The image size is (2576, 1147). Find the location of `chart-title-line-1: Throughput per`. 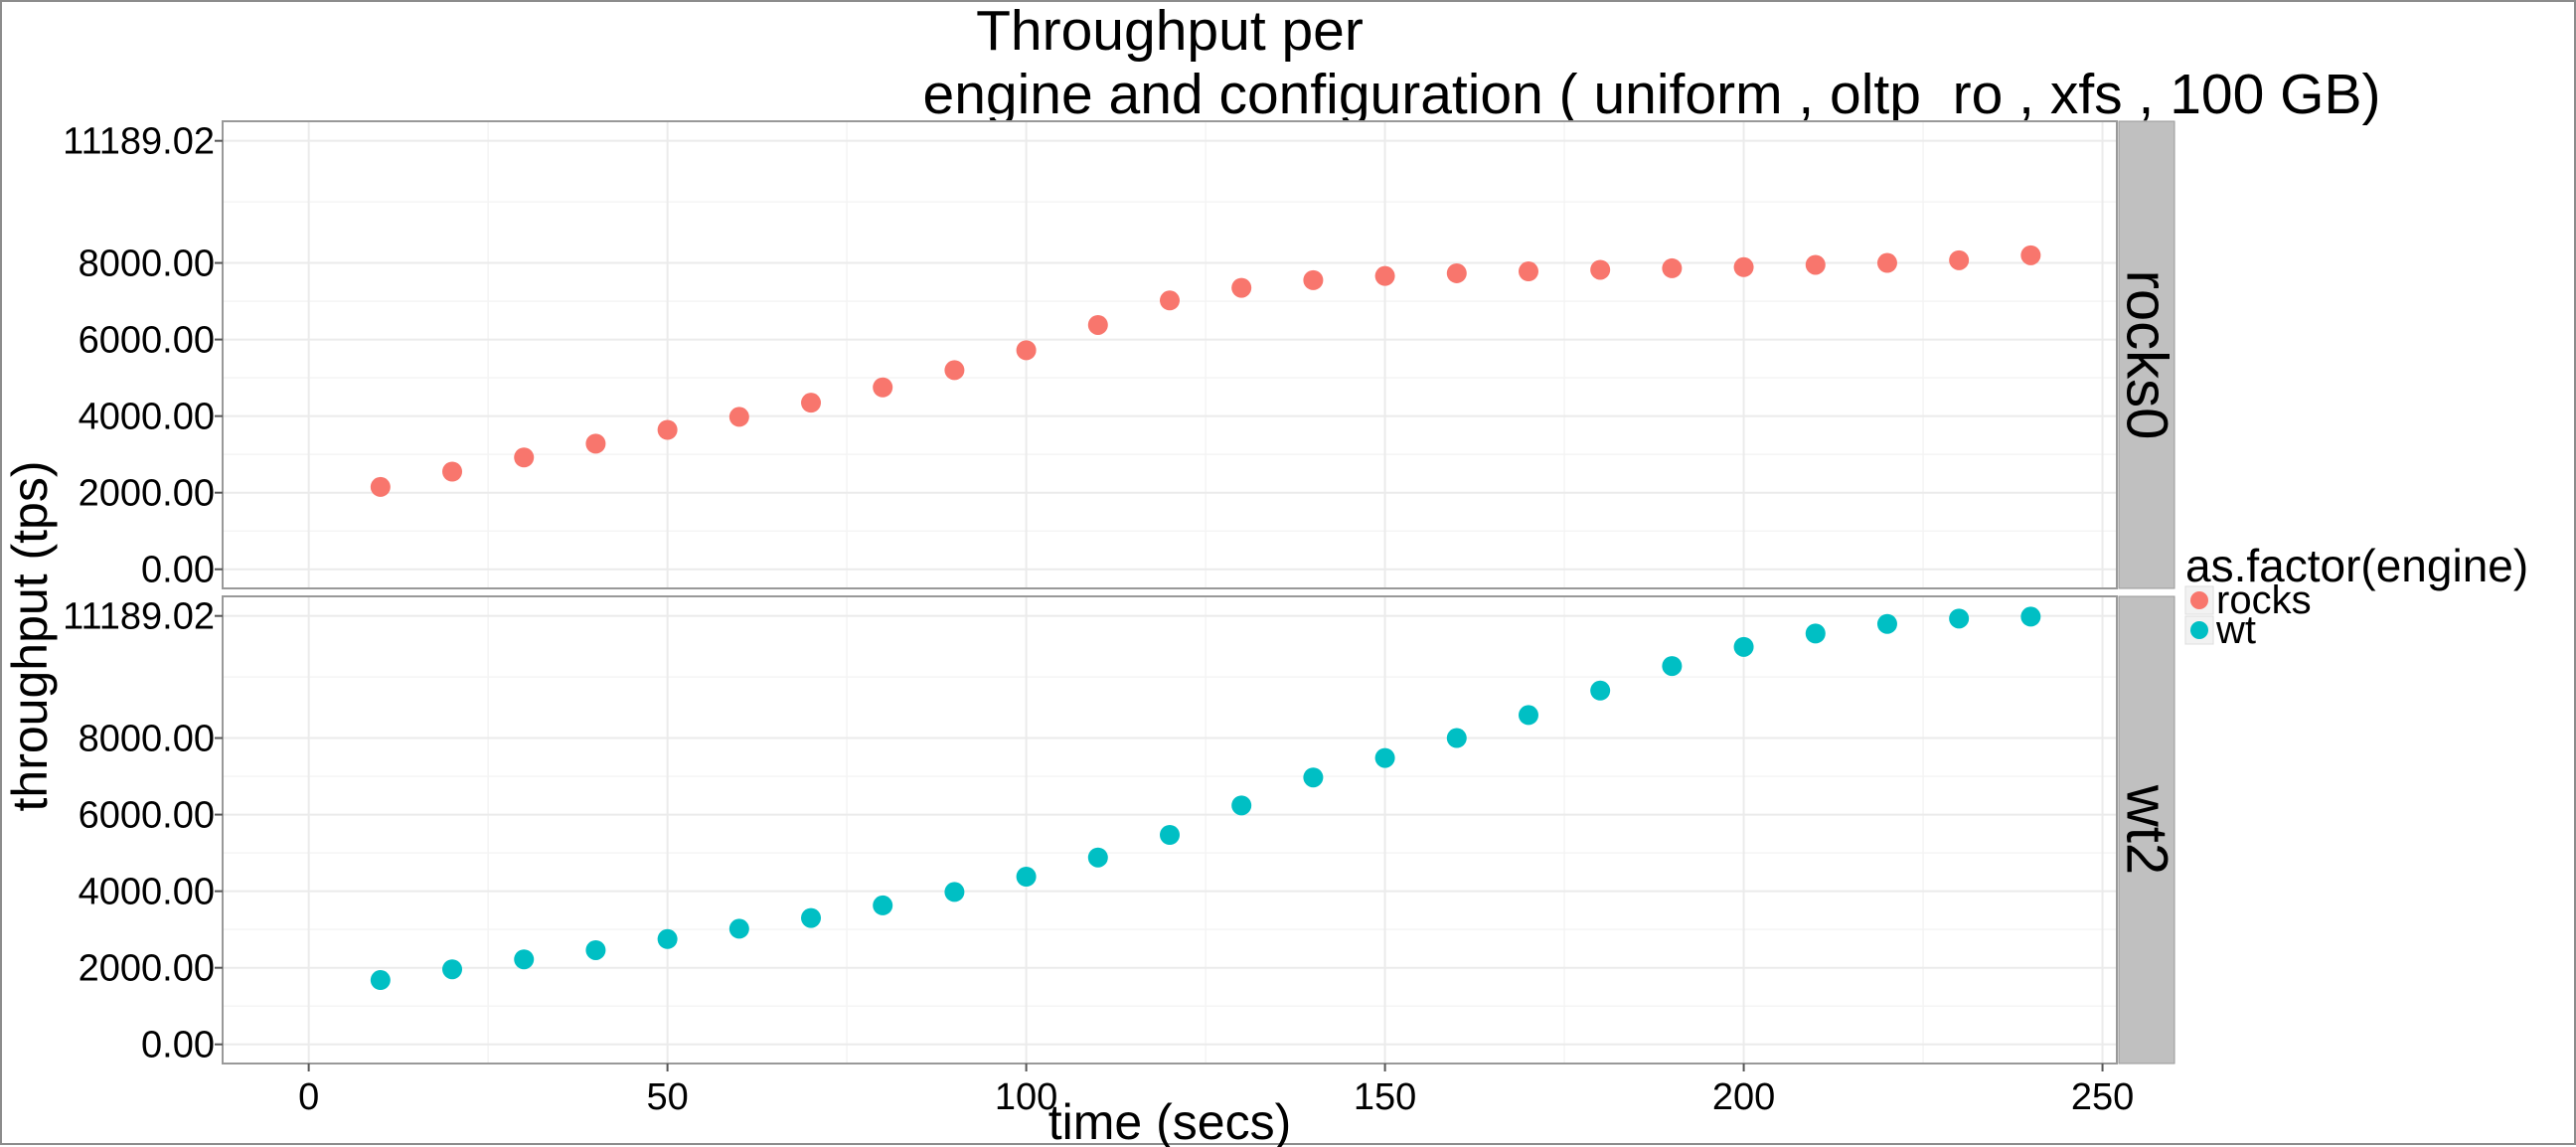

chart-title-line-1: Throughput per is located at coordinates (1170, 32).